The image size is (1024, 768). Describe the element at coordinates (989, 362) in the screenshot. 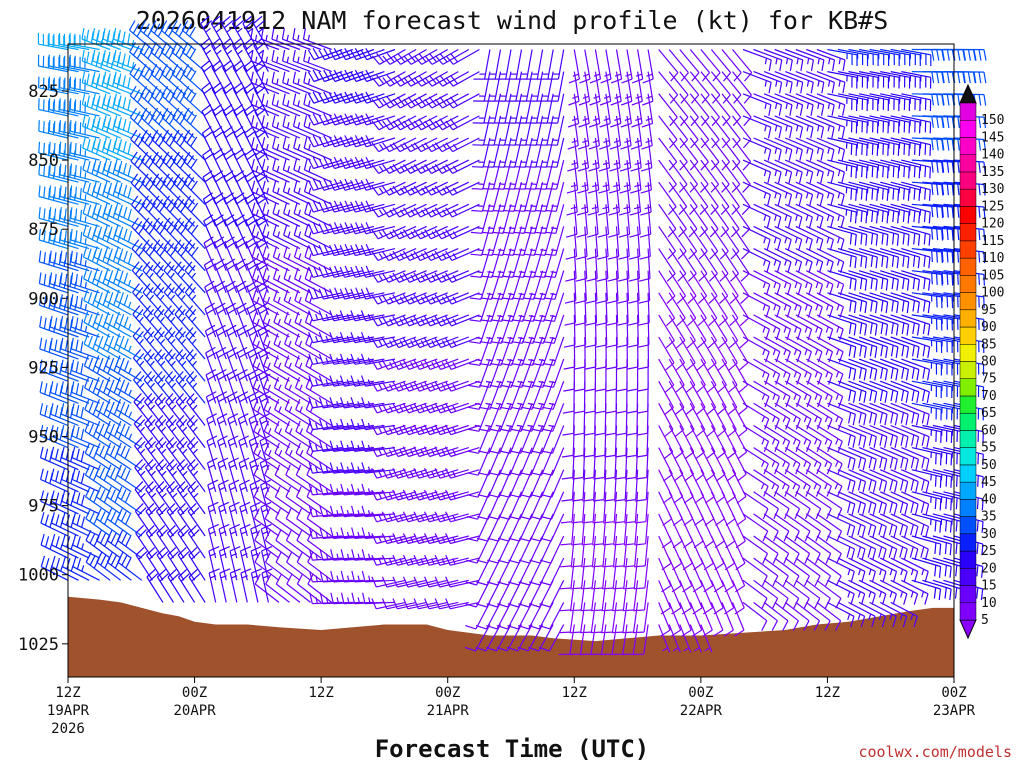

I see `colorbar-label: 80` at that location.